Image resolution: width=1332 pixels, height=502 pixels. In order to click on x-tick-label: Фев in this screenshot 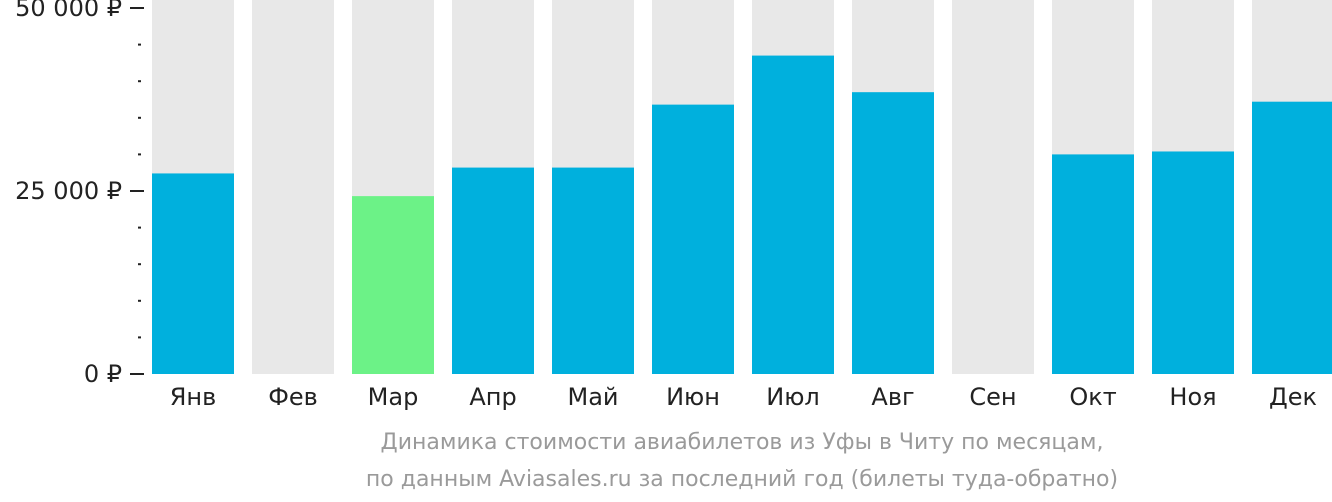, I will do `click(293, 397)`.